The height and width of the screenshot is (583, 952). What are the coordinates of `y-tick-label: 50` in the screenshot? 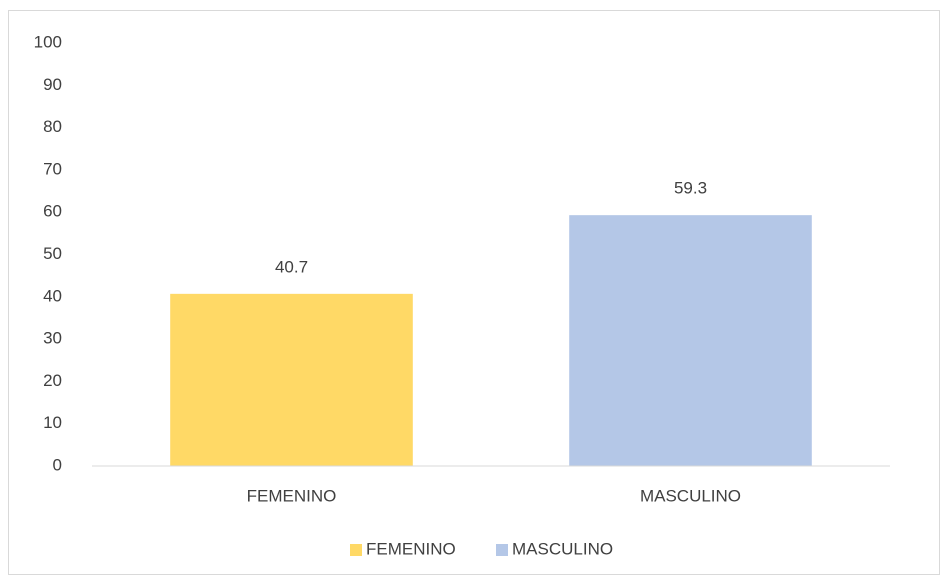 It's located at (52, 253).